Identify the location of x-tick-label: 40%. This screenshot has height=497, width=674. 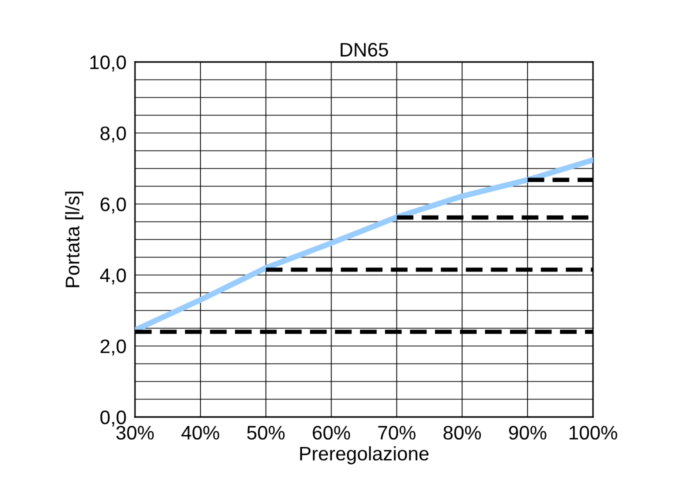
(200, 433).